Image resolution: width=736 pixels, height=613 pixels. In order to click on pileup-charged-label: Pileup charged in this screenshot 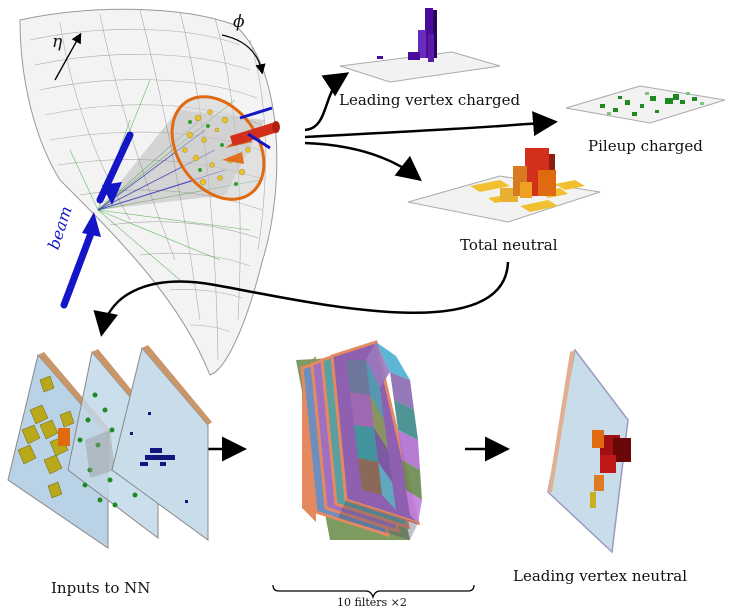, I will do `click(645, 146)`.